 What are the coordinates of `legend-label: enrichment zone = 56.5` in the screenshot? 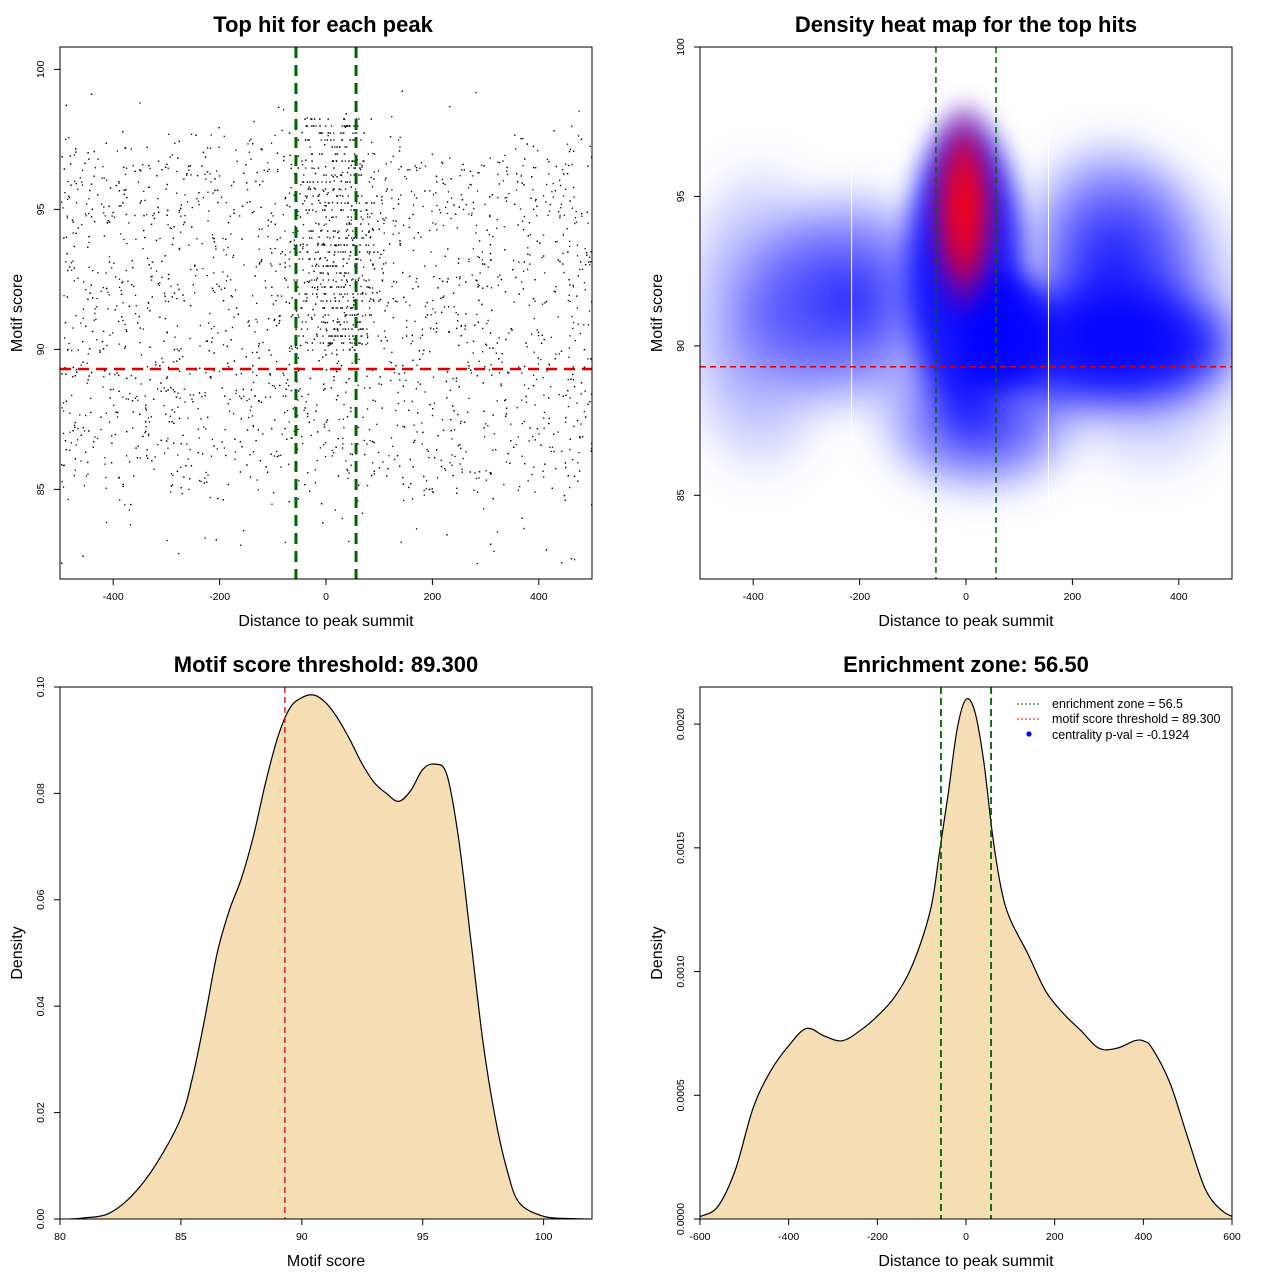 It's located at (1117, 704).